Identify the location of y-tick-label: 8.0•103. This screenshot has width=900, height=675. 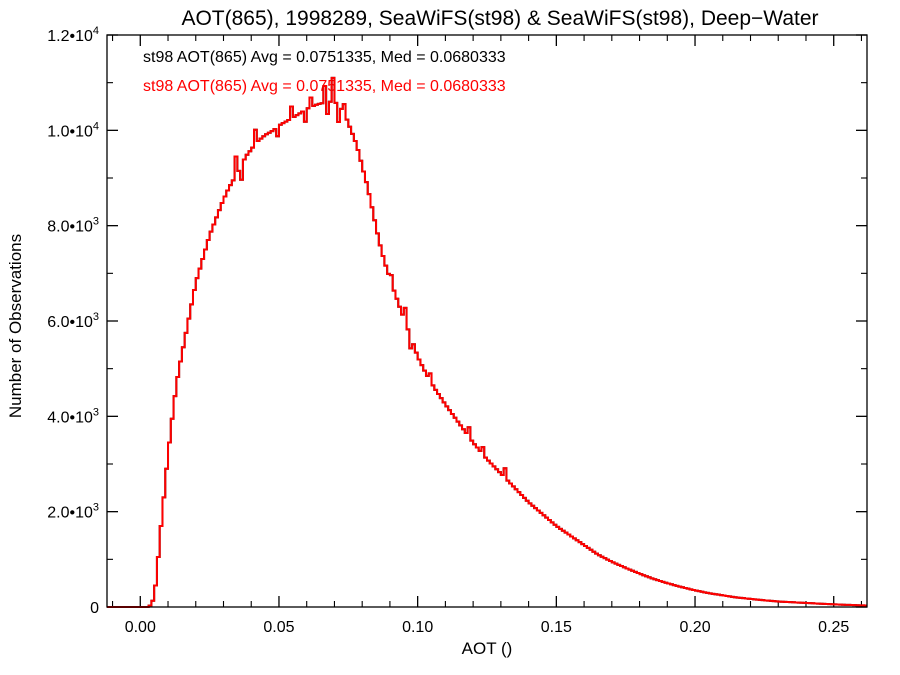
(73, 226).